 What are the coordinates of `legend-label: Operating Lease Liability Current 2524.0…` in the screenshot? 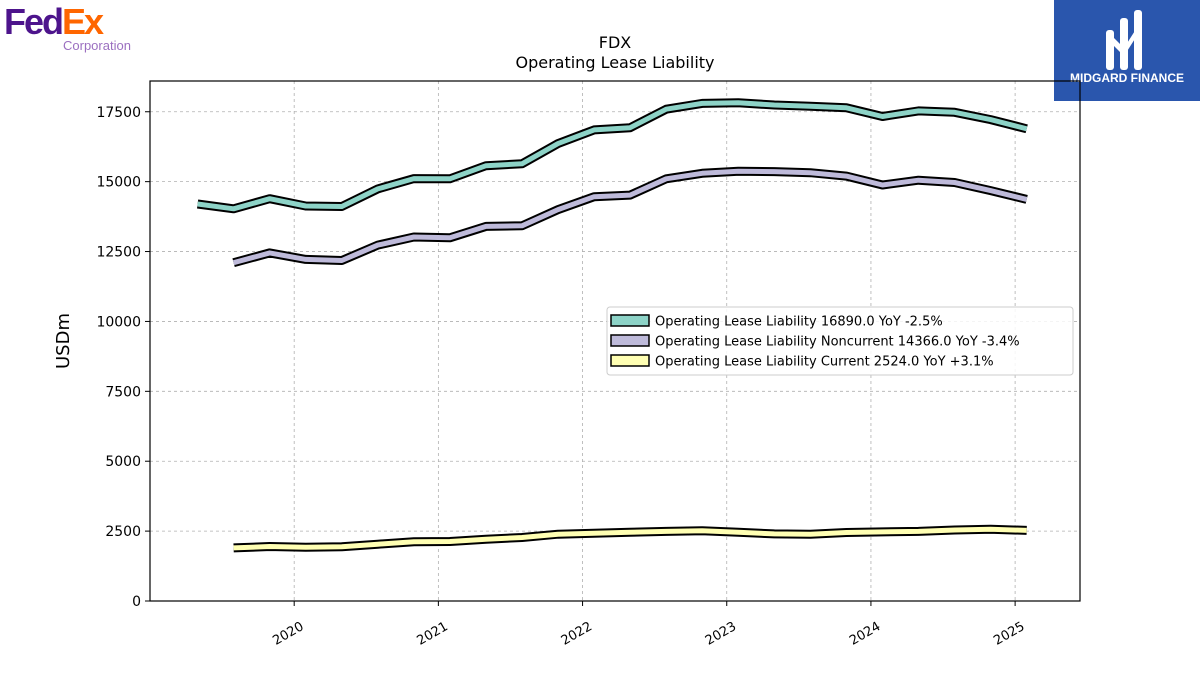 It's located at (824, 362).